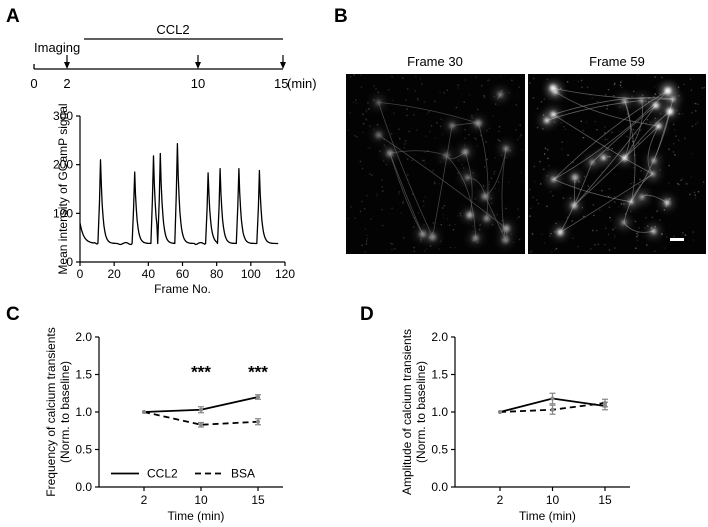 The height and width of the screenshot is (527, 708). I want to click on trace-x-tick-label: 60, so click(183, 274).